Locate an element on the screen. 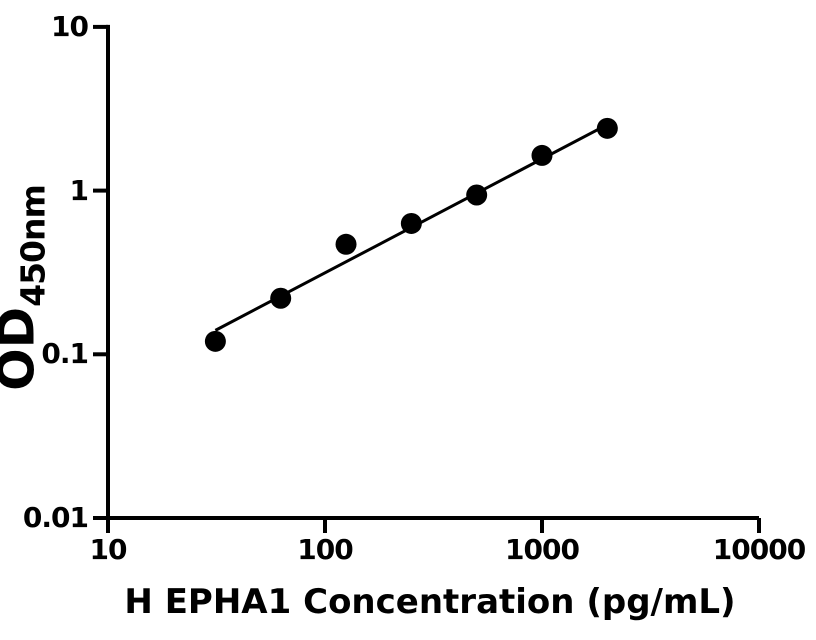 This screenshot has height=640, width=816. x-tick-label: 10 is located at coordinates (108, 549).